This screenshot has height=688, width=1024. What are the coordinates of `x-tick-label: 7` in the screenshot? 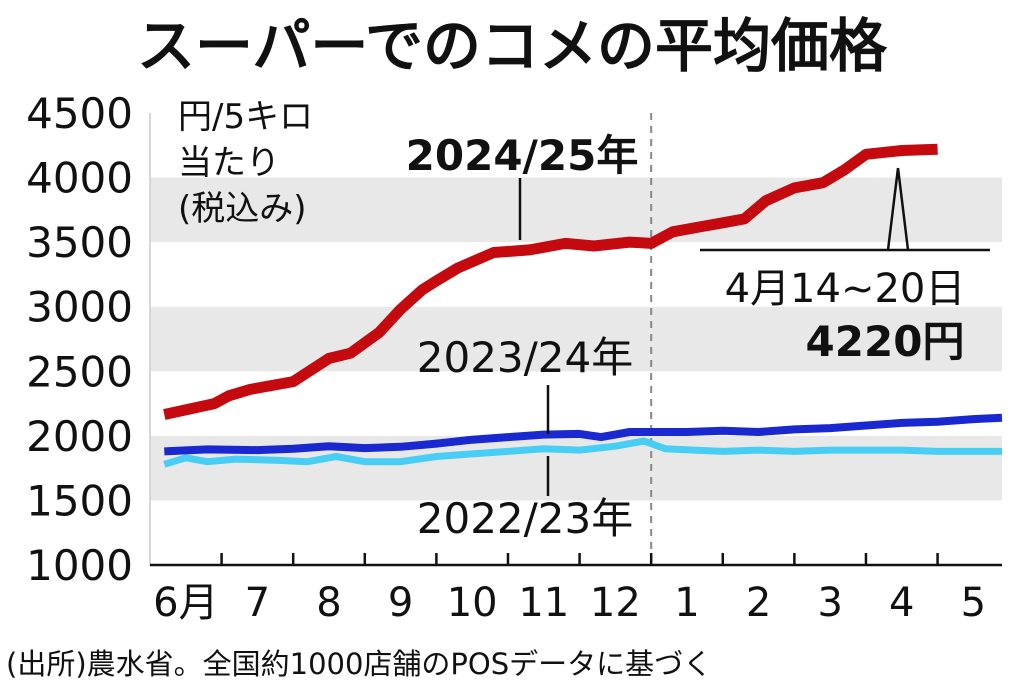 It's located at (257, 603).